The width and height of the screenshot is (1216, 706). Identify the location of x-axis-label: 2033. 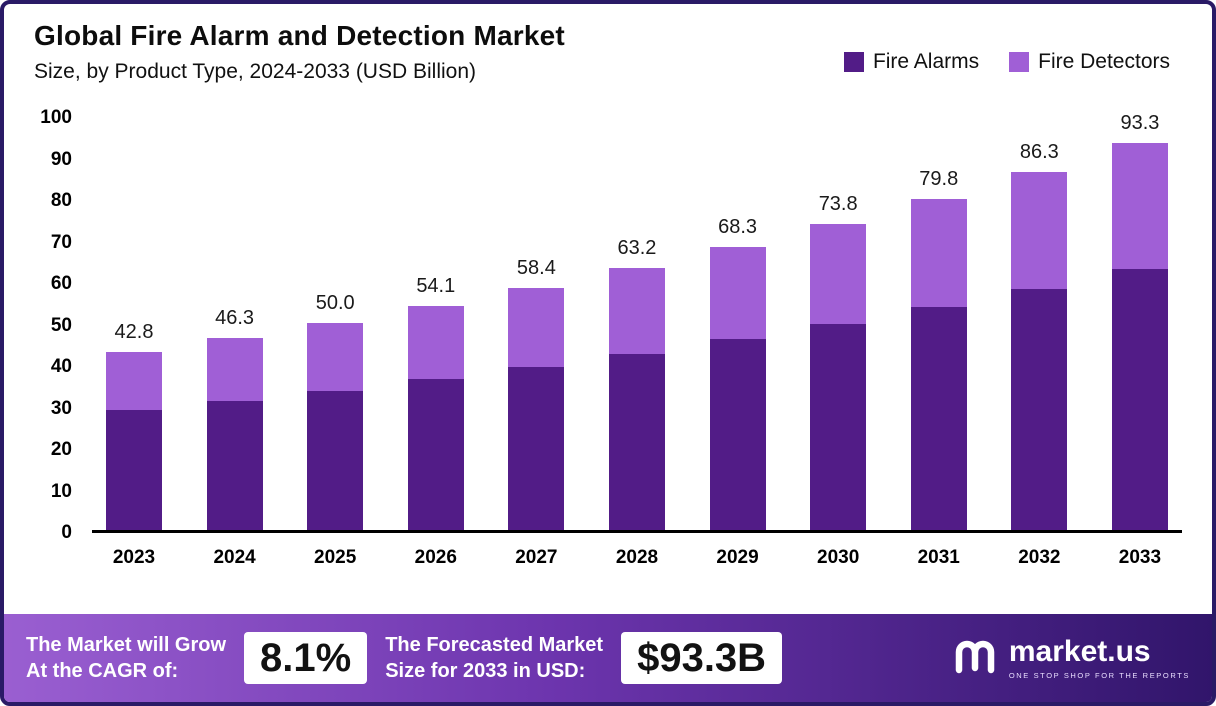
(1140, 557).